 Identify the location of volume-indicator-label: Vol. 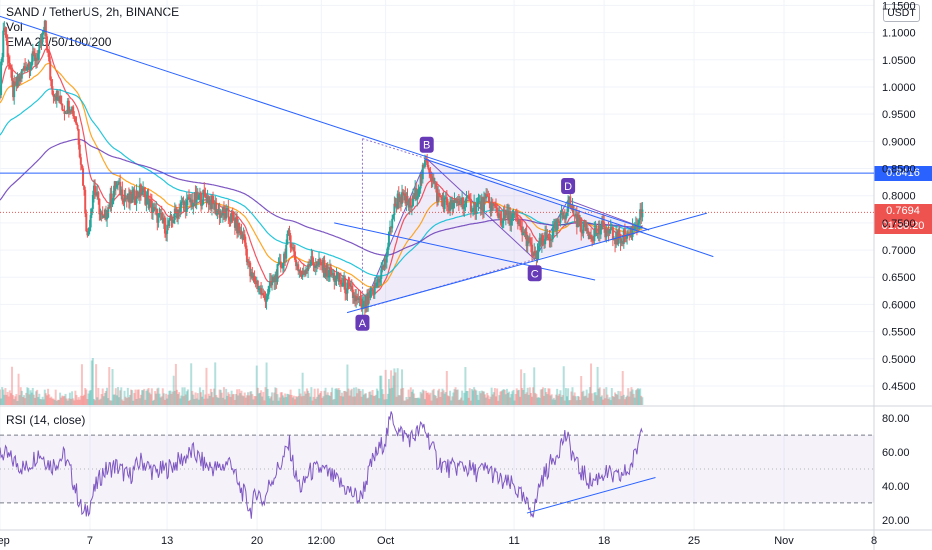
(14, 27).